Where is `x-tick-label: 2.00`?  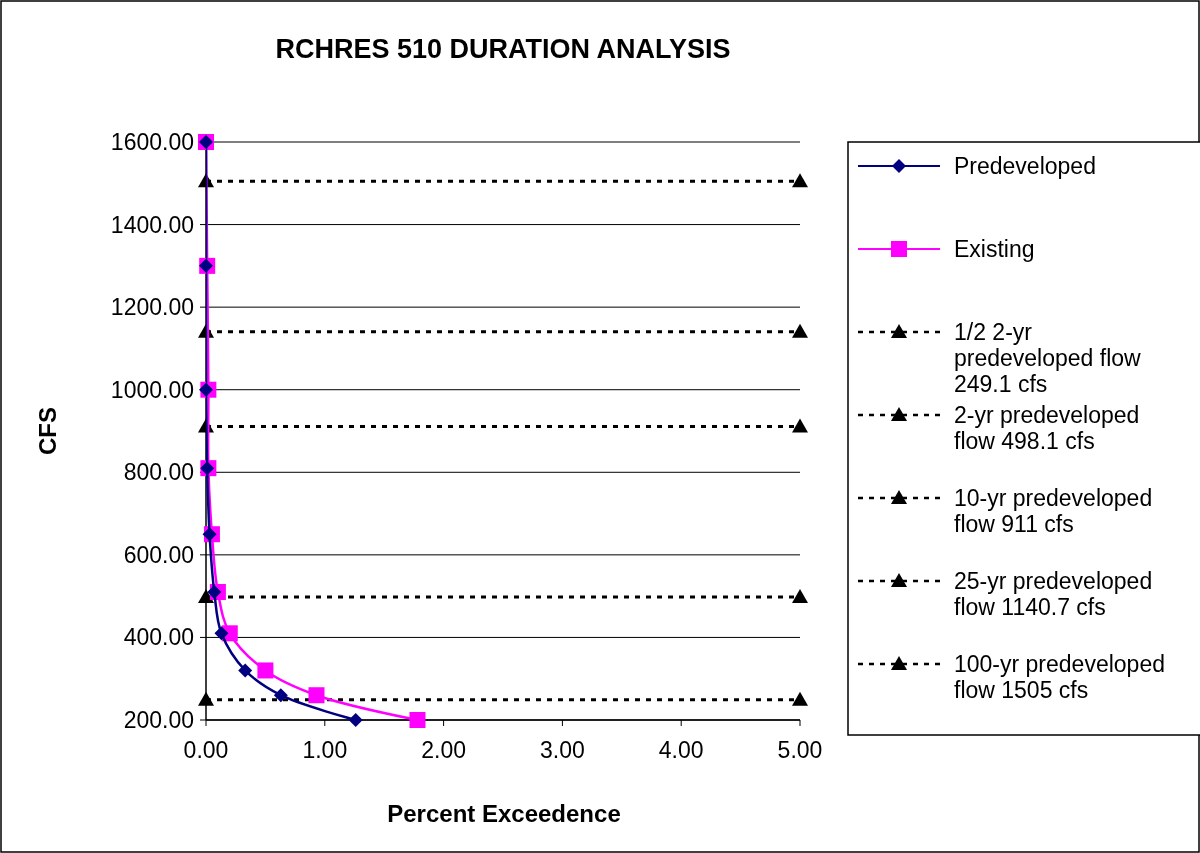
x-tick-label: 2.00 is located at coordinates (443, 750).